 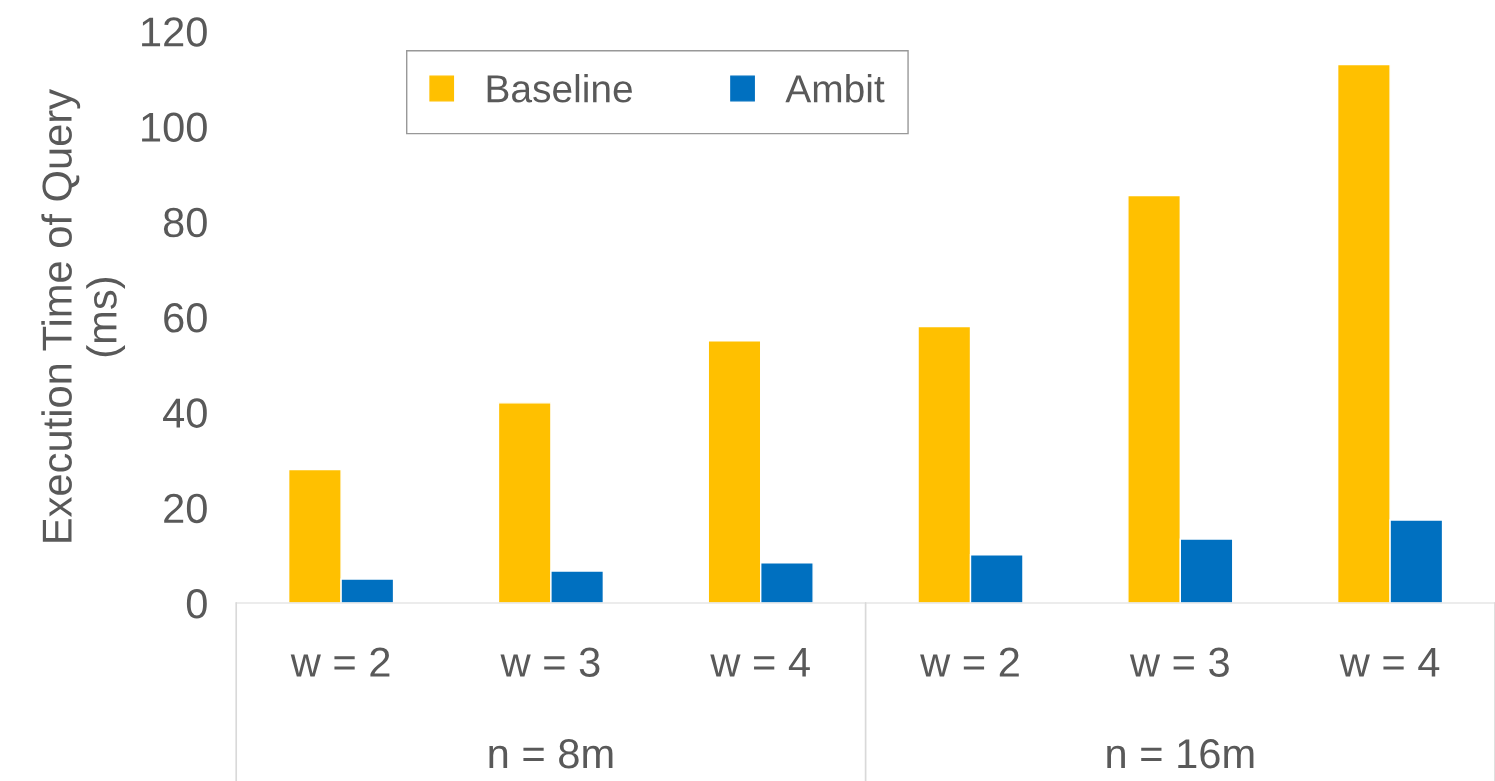 I want to click on legend-label: Baseline, so click(x=559, y=88).